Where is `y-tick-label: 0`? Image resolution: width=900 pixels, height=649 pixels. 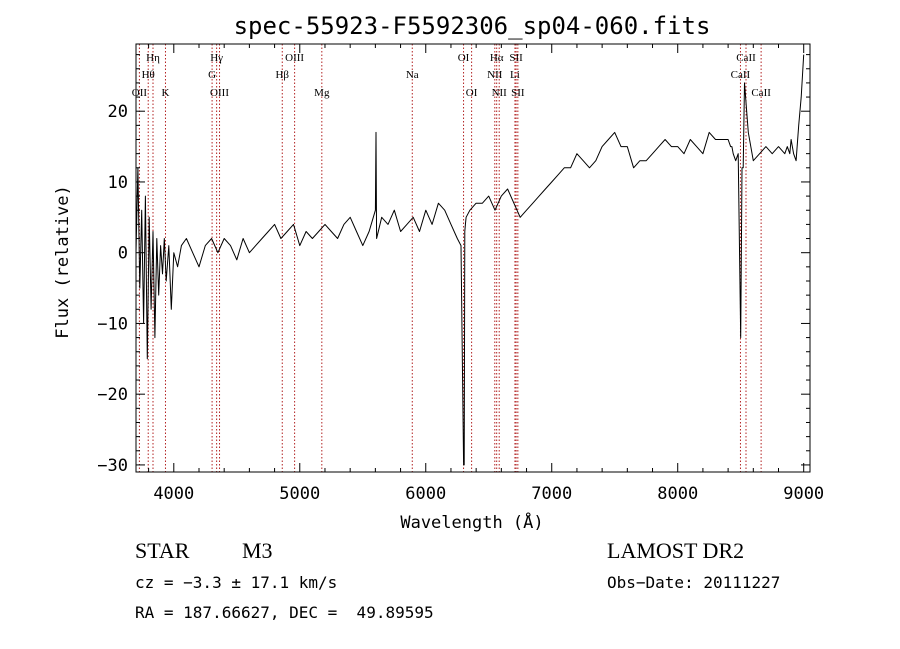 y-tick-label: 0 is located at coordinates (123, 254).